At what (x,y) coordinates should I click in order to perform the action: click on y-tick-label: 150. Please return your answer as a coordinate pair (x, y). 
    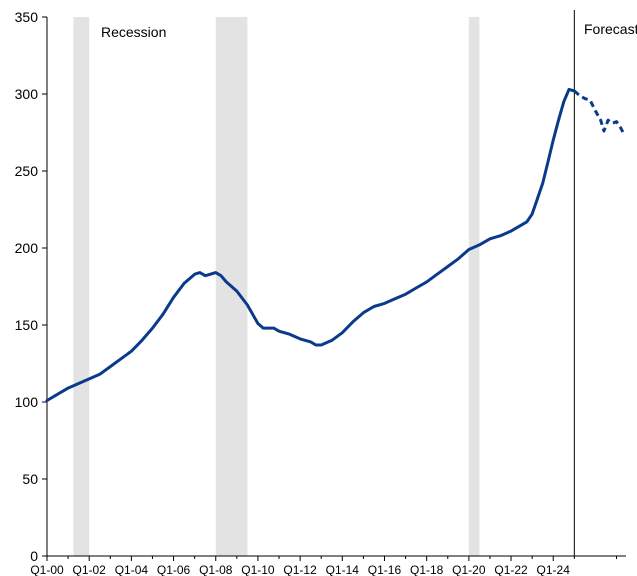
    Looking at the image, I should click on (27, 325).